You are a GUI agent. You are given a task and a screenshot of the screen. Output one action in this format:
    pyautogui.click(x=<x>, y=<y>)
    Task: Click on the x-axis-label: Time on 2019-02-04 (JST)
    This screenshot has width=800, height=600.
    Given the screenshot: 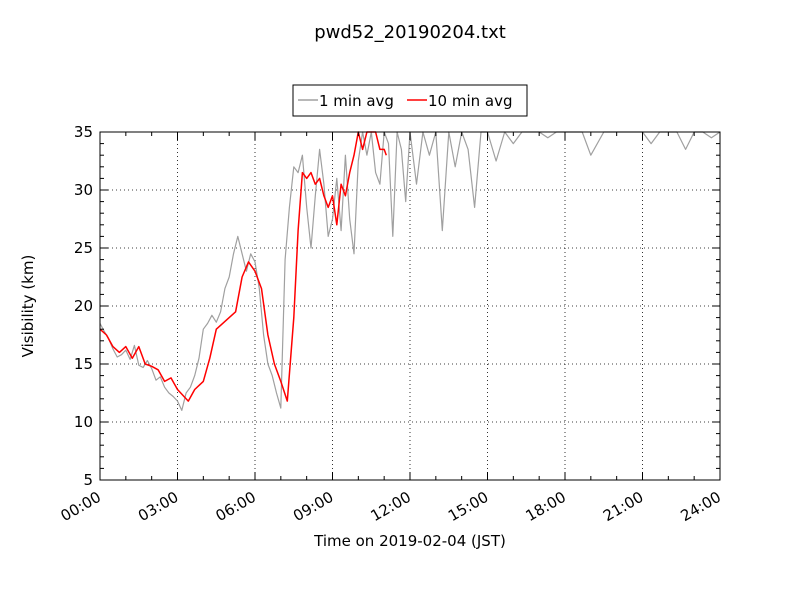 What is the action you would take?
    pyautogui.click(x=409, y=541)
    